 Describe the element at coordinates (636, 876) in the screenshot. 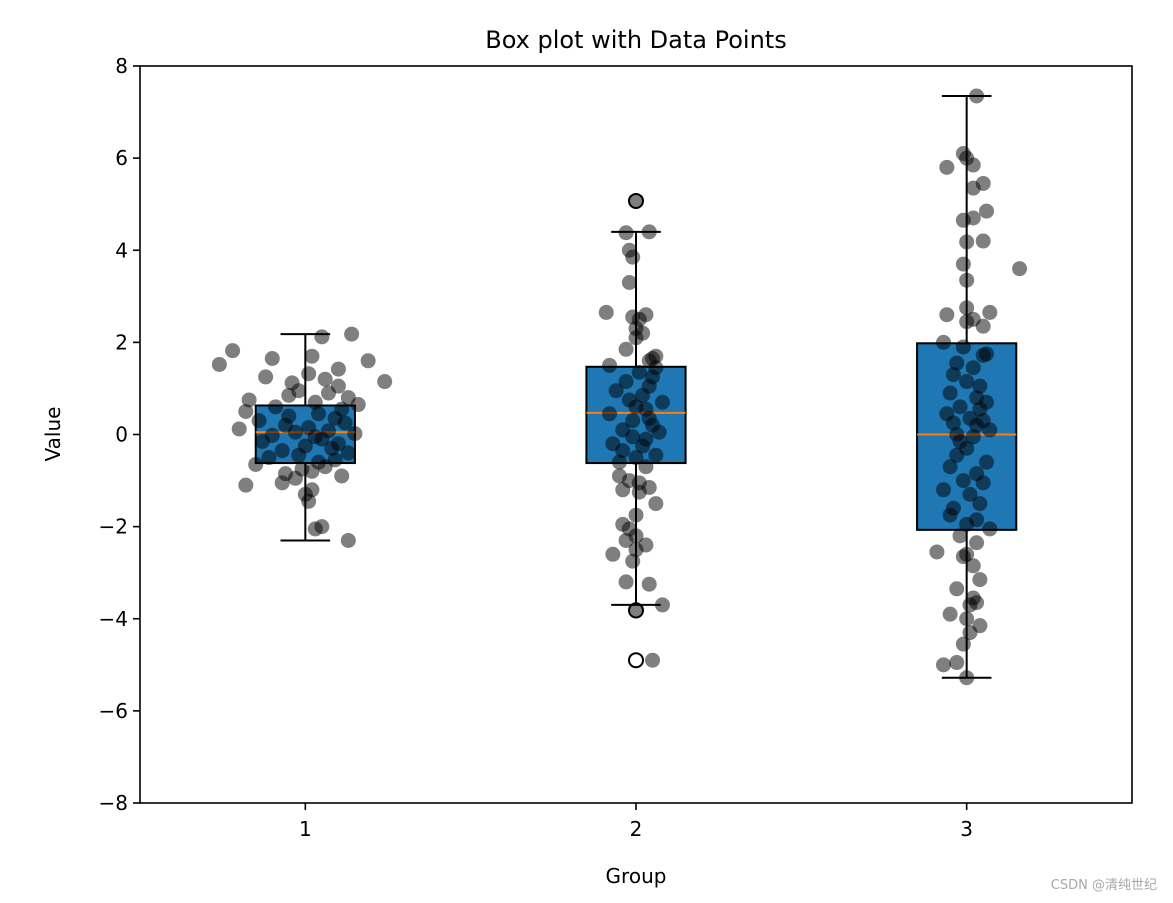

I see `x-axis-label: Group` at that location.